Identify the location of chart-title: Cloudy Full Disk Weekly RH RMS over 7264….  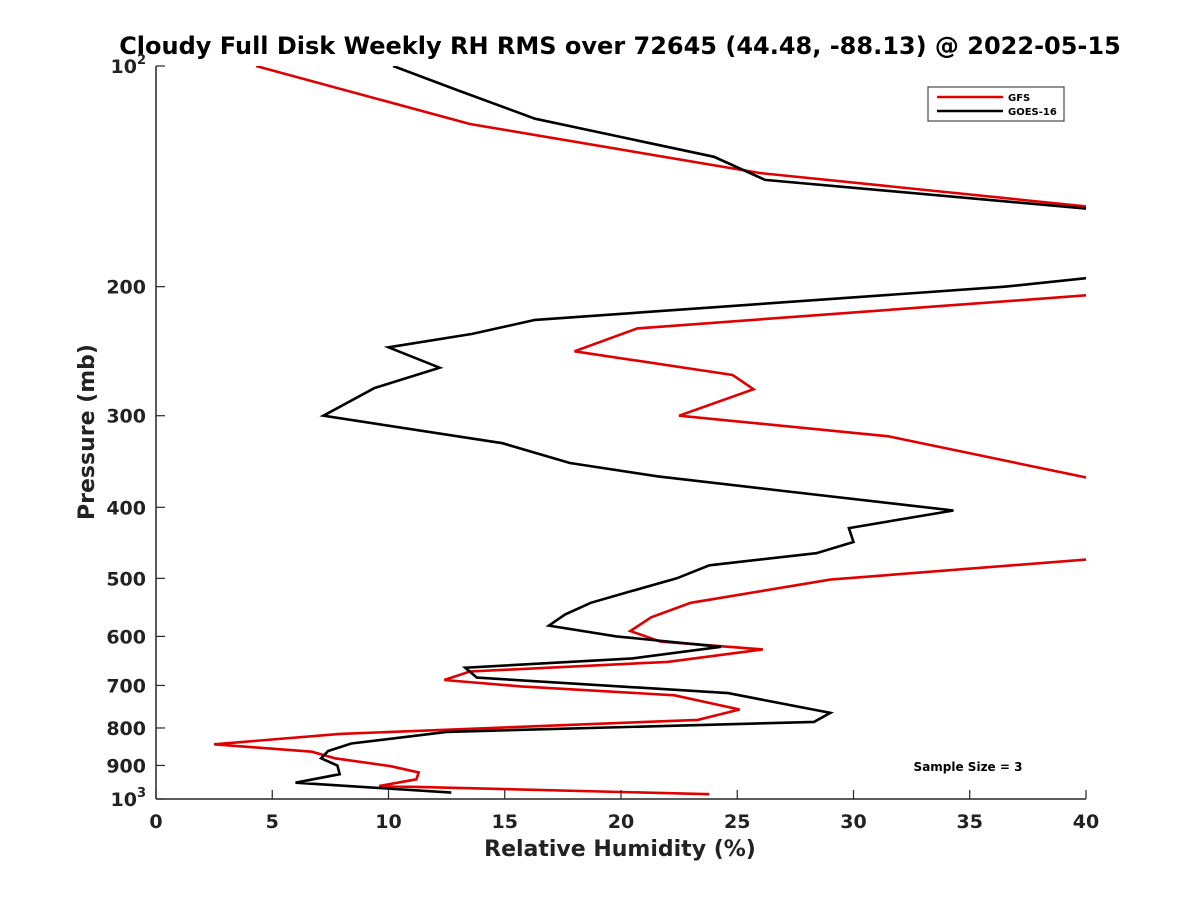
(620, 46).